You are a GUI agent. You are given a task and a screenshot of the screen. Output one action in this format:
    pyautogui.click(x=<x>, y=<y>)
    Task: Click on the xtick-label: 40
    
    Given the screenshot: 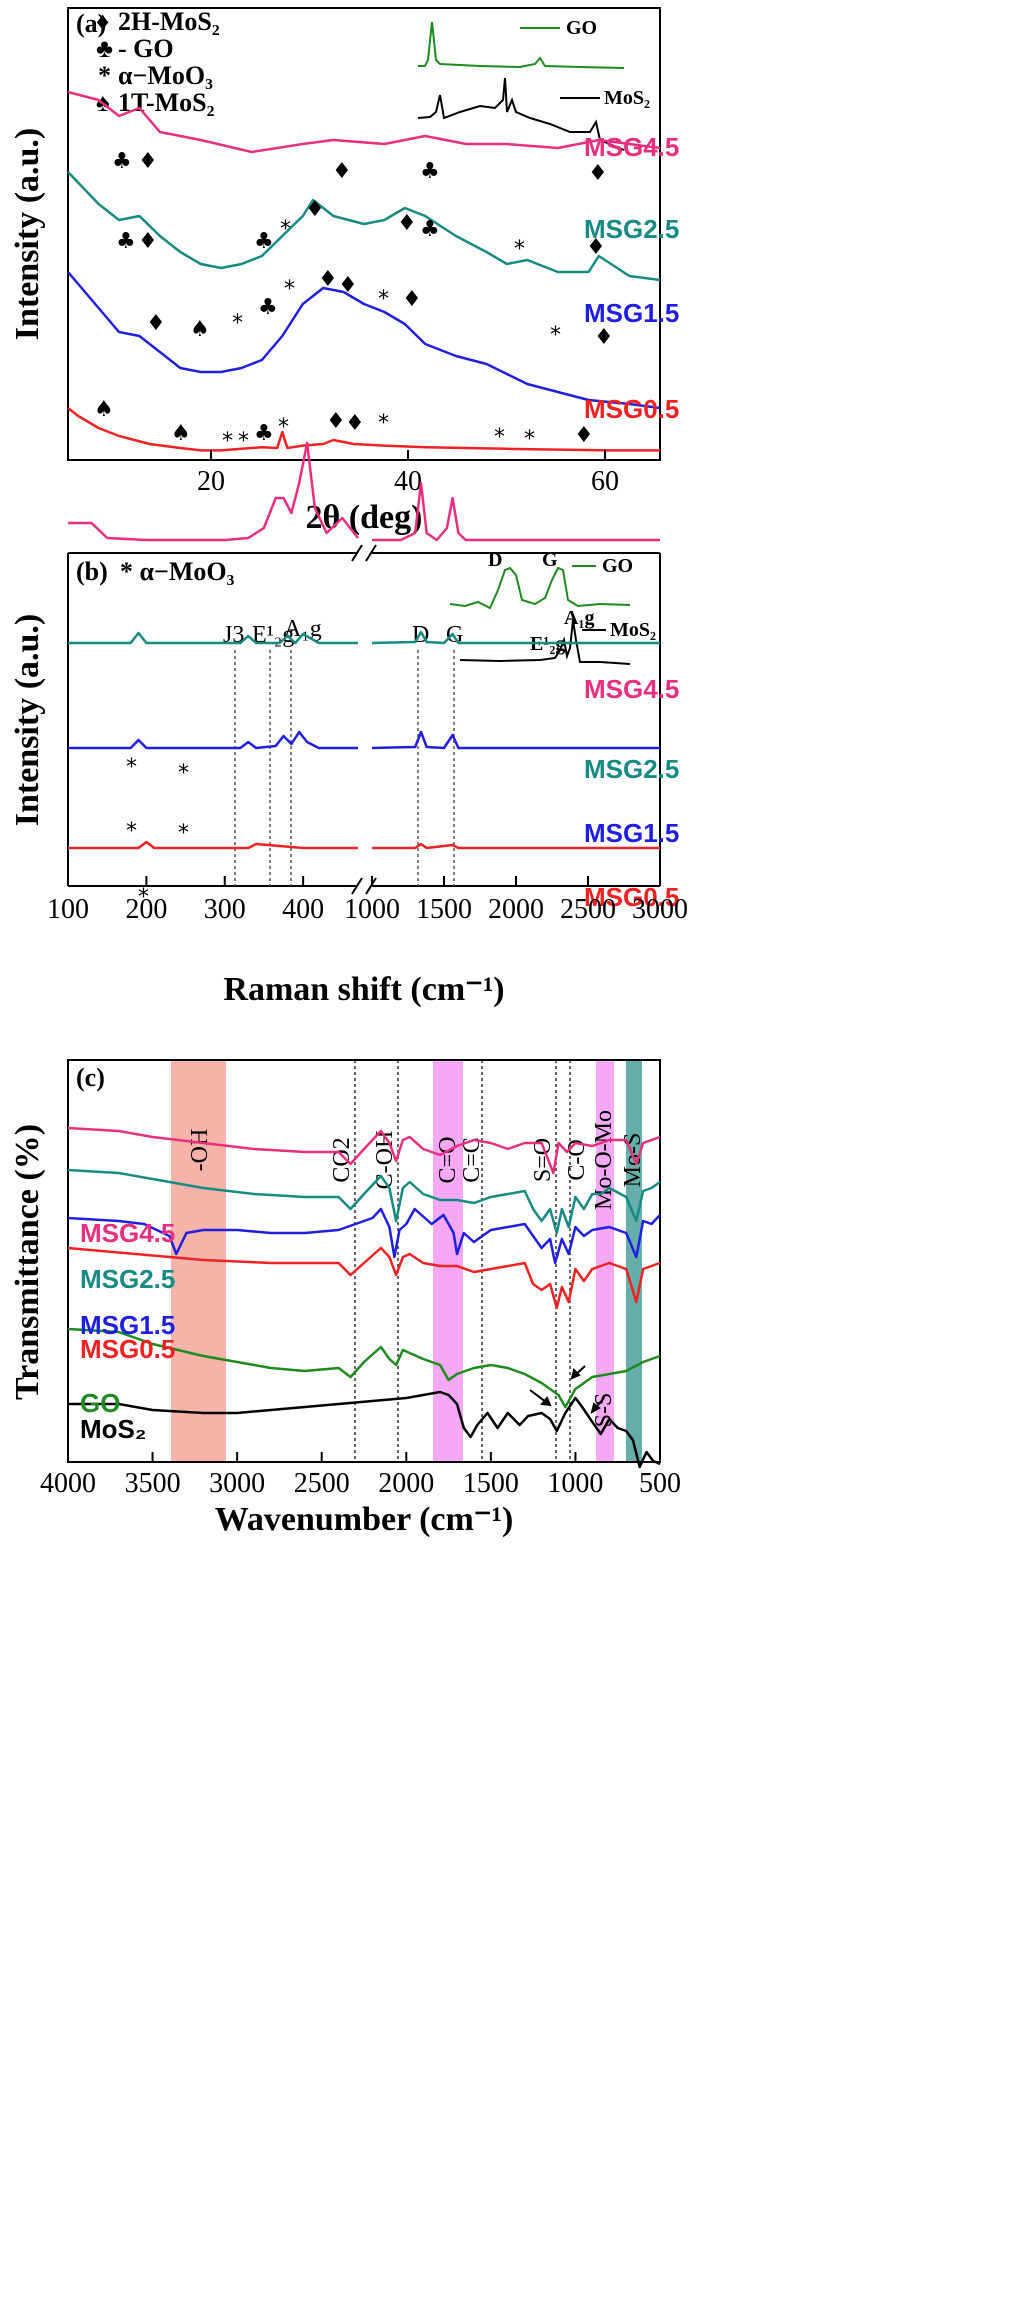 What is the action you would take?
    pyautogui.click(x=408, y=481)
    